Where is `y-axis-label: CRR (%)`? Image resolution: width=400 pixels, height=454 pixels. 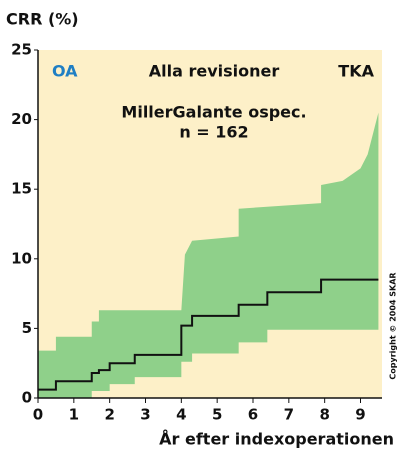
y-axis-label: CRR (%) is located at coordinates (42, 19).